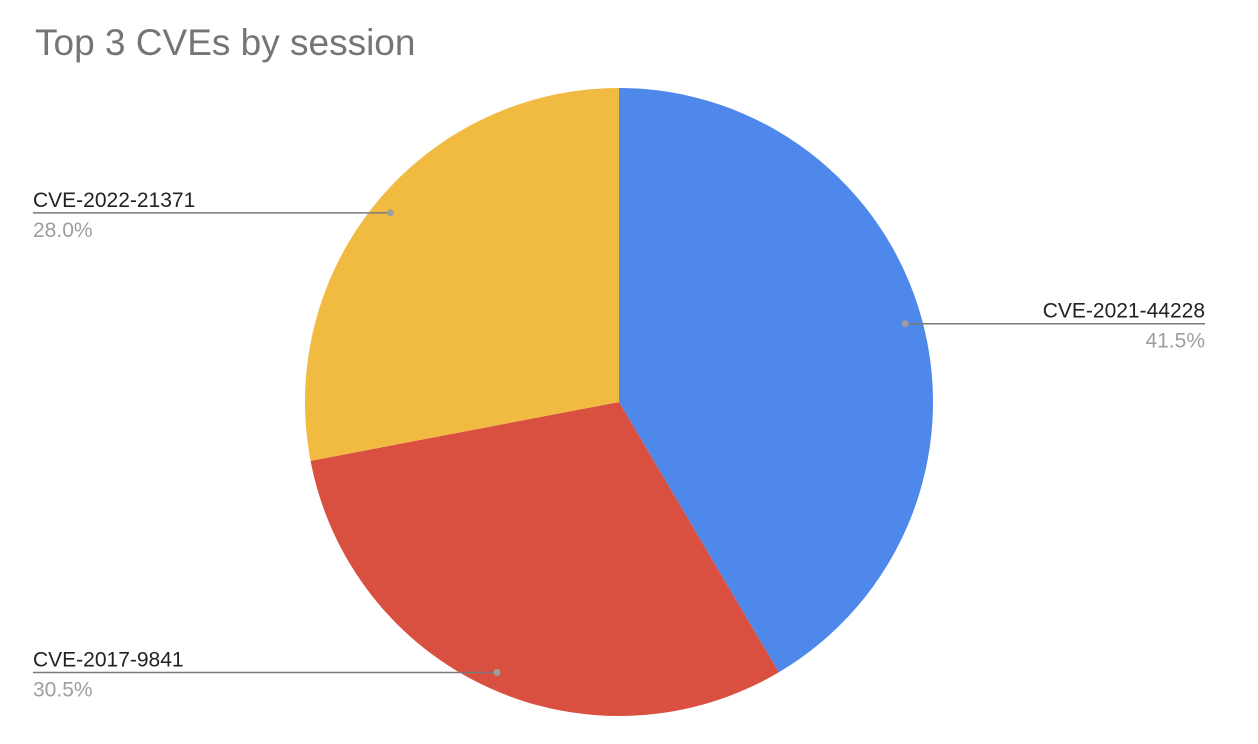 This screenshot has width=1258, height=744. I want to click on slice-percent-label: 30.5%, so click(63, 689).